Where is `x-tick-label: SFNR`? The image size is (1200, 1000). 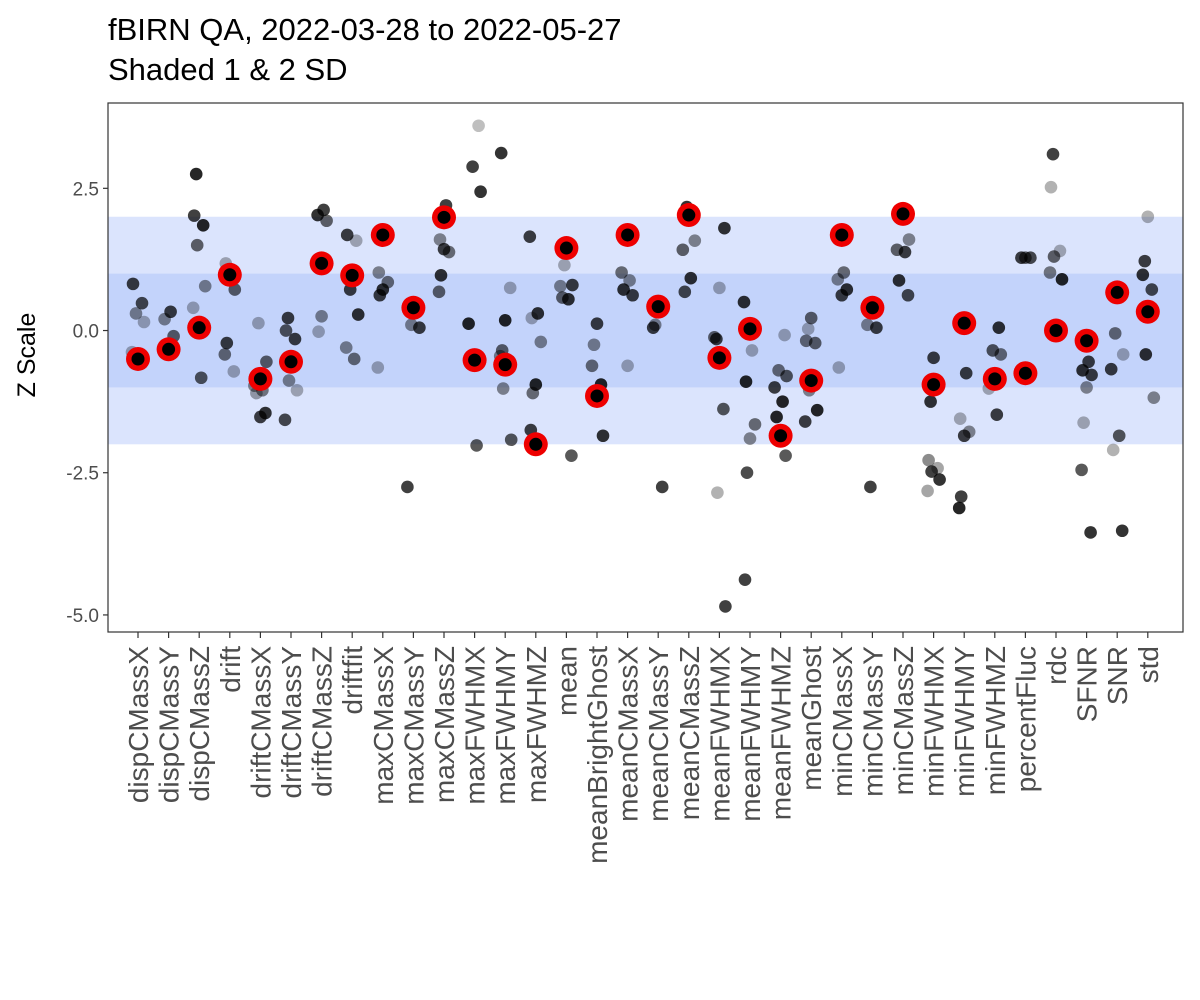
x-tick-label: SFNR is located at coordinates (1087, 684).